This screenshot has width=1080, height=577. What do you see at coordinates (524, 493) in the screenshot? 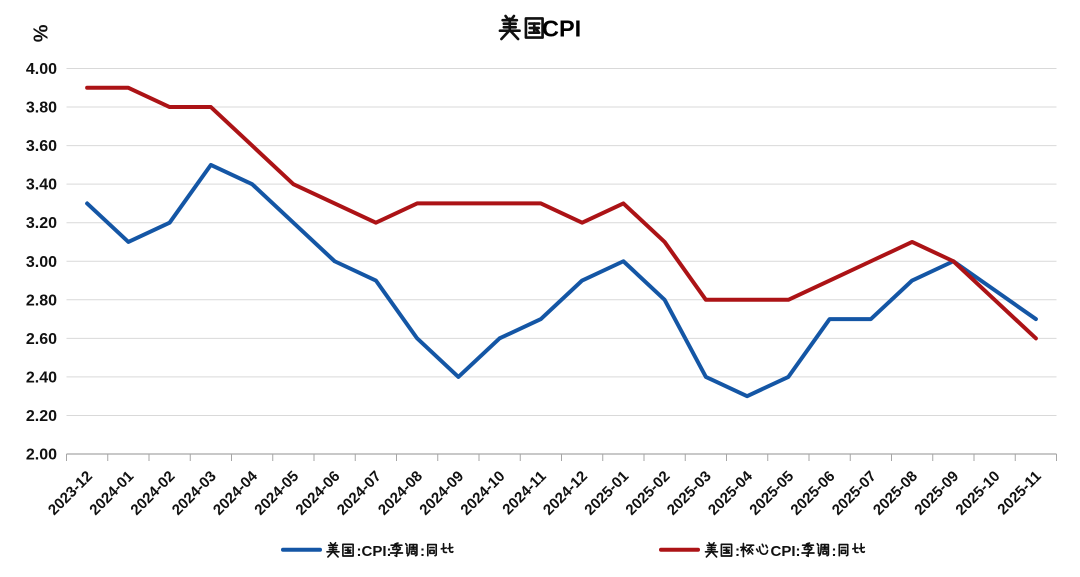
I see `svg-text: 2024-11` at bounding box center [524, 493].